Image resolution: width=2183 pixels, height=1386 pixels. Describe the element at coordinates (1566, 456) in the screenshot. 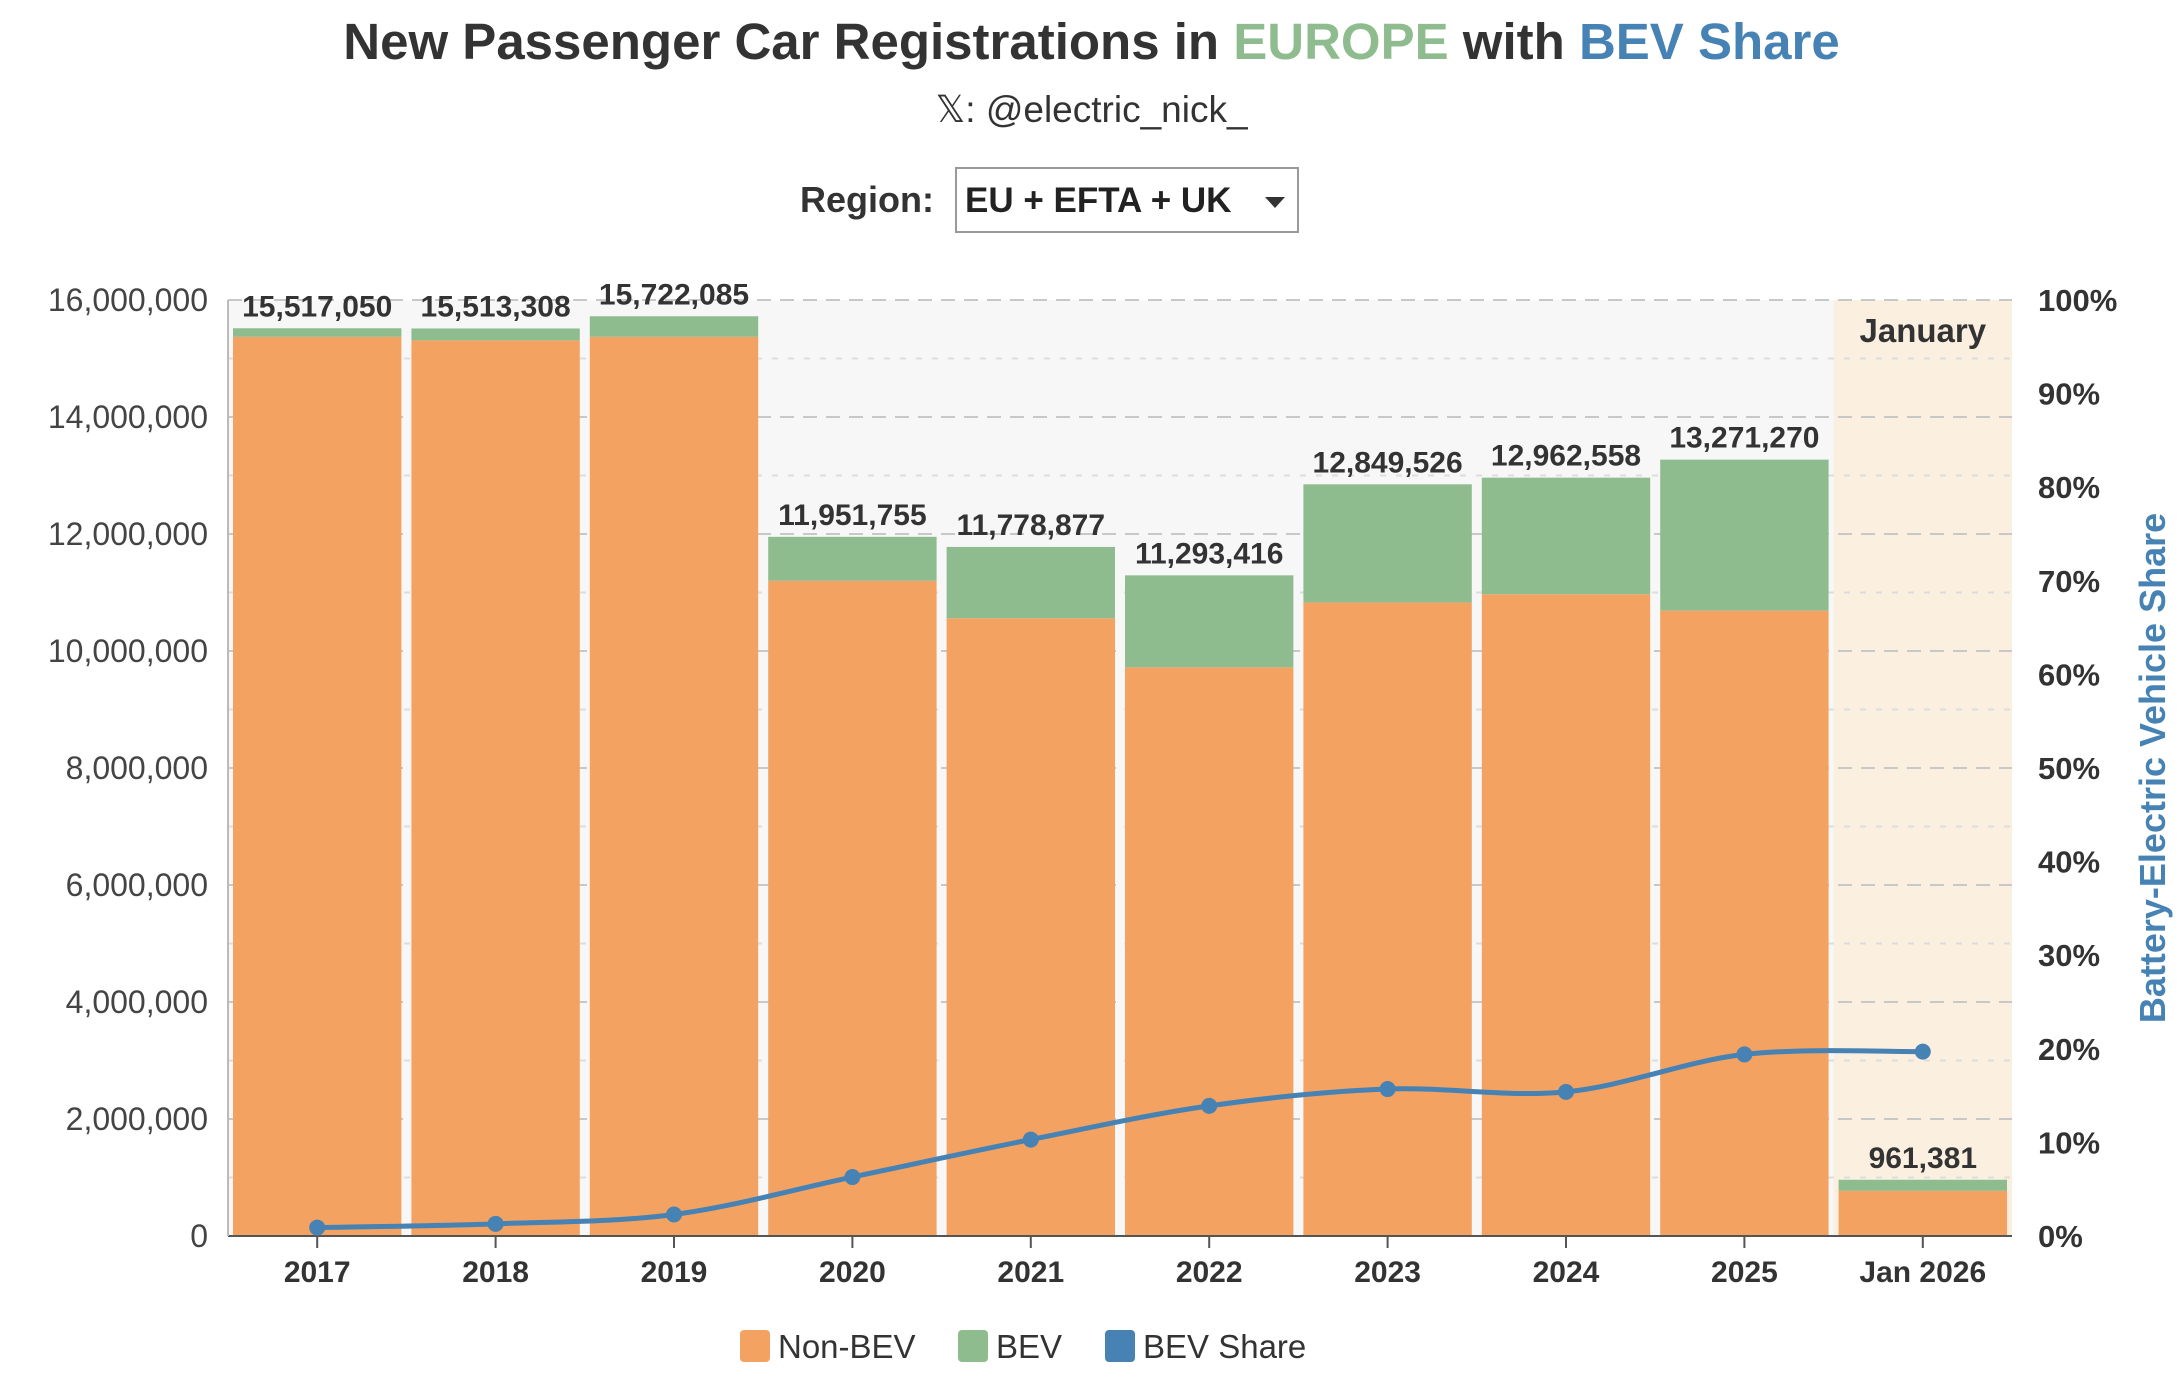

I see `bar-total-label: 12,962,558` at that location.